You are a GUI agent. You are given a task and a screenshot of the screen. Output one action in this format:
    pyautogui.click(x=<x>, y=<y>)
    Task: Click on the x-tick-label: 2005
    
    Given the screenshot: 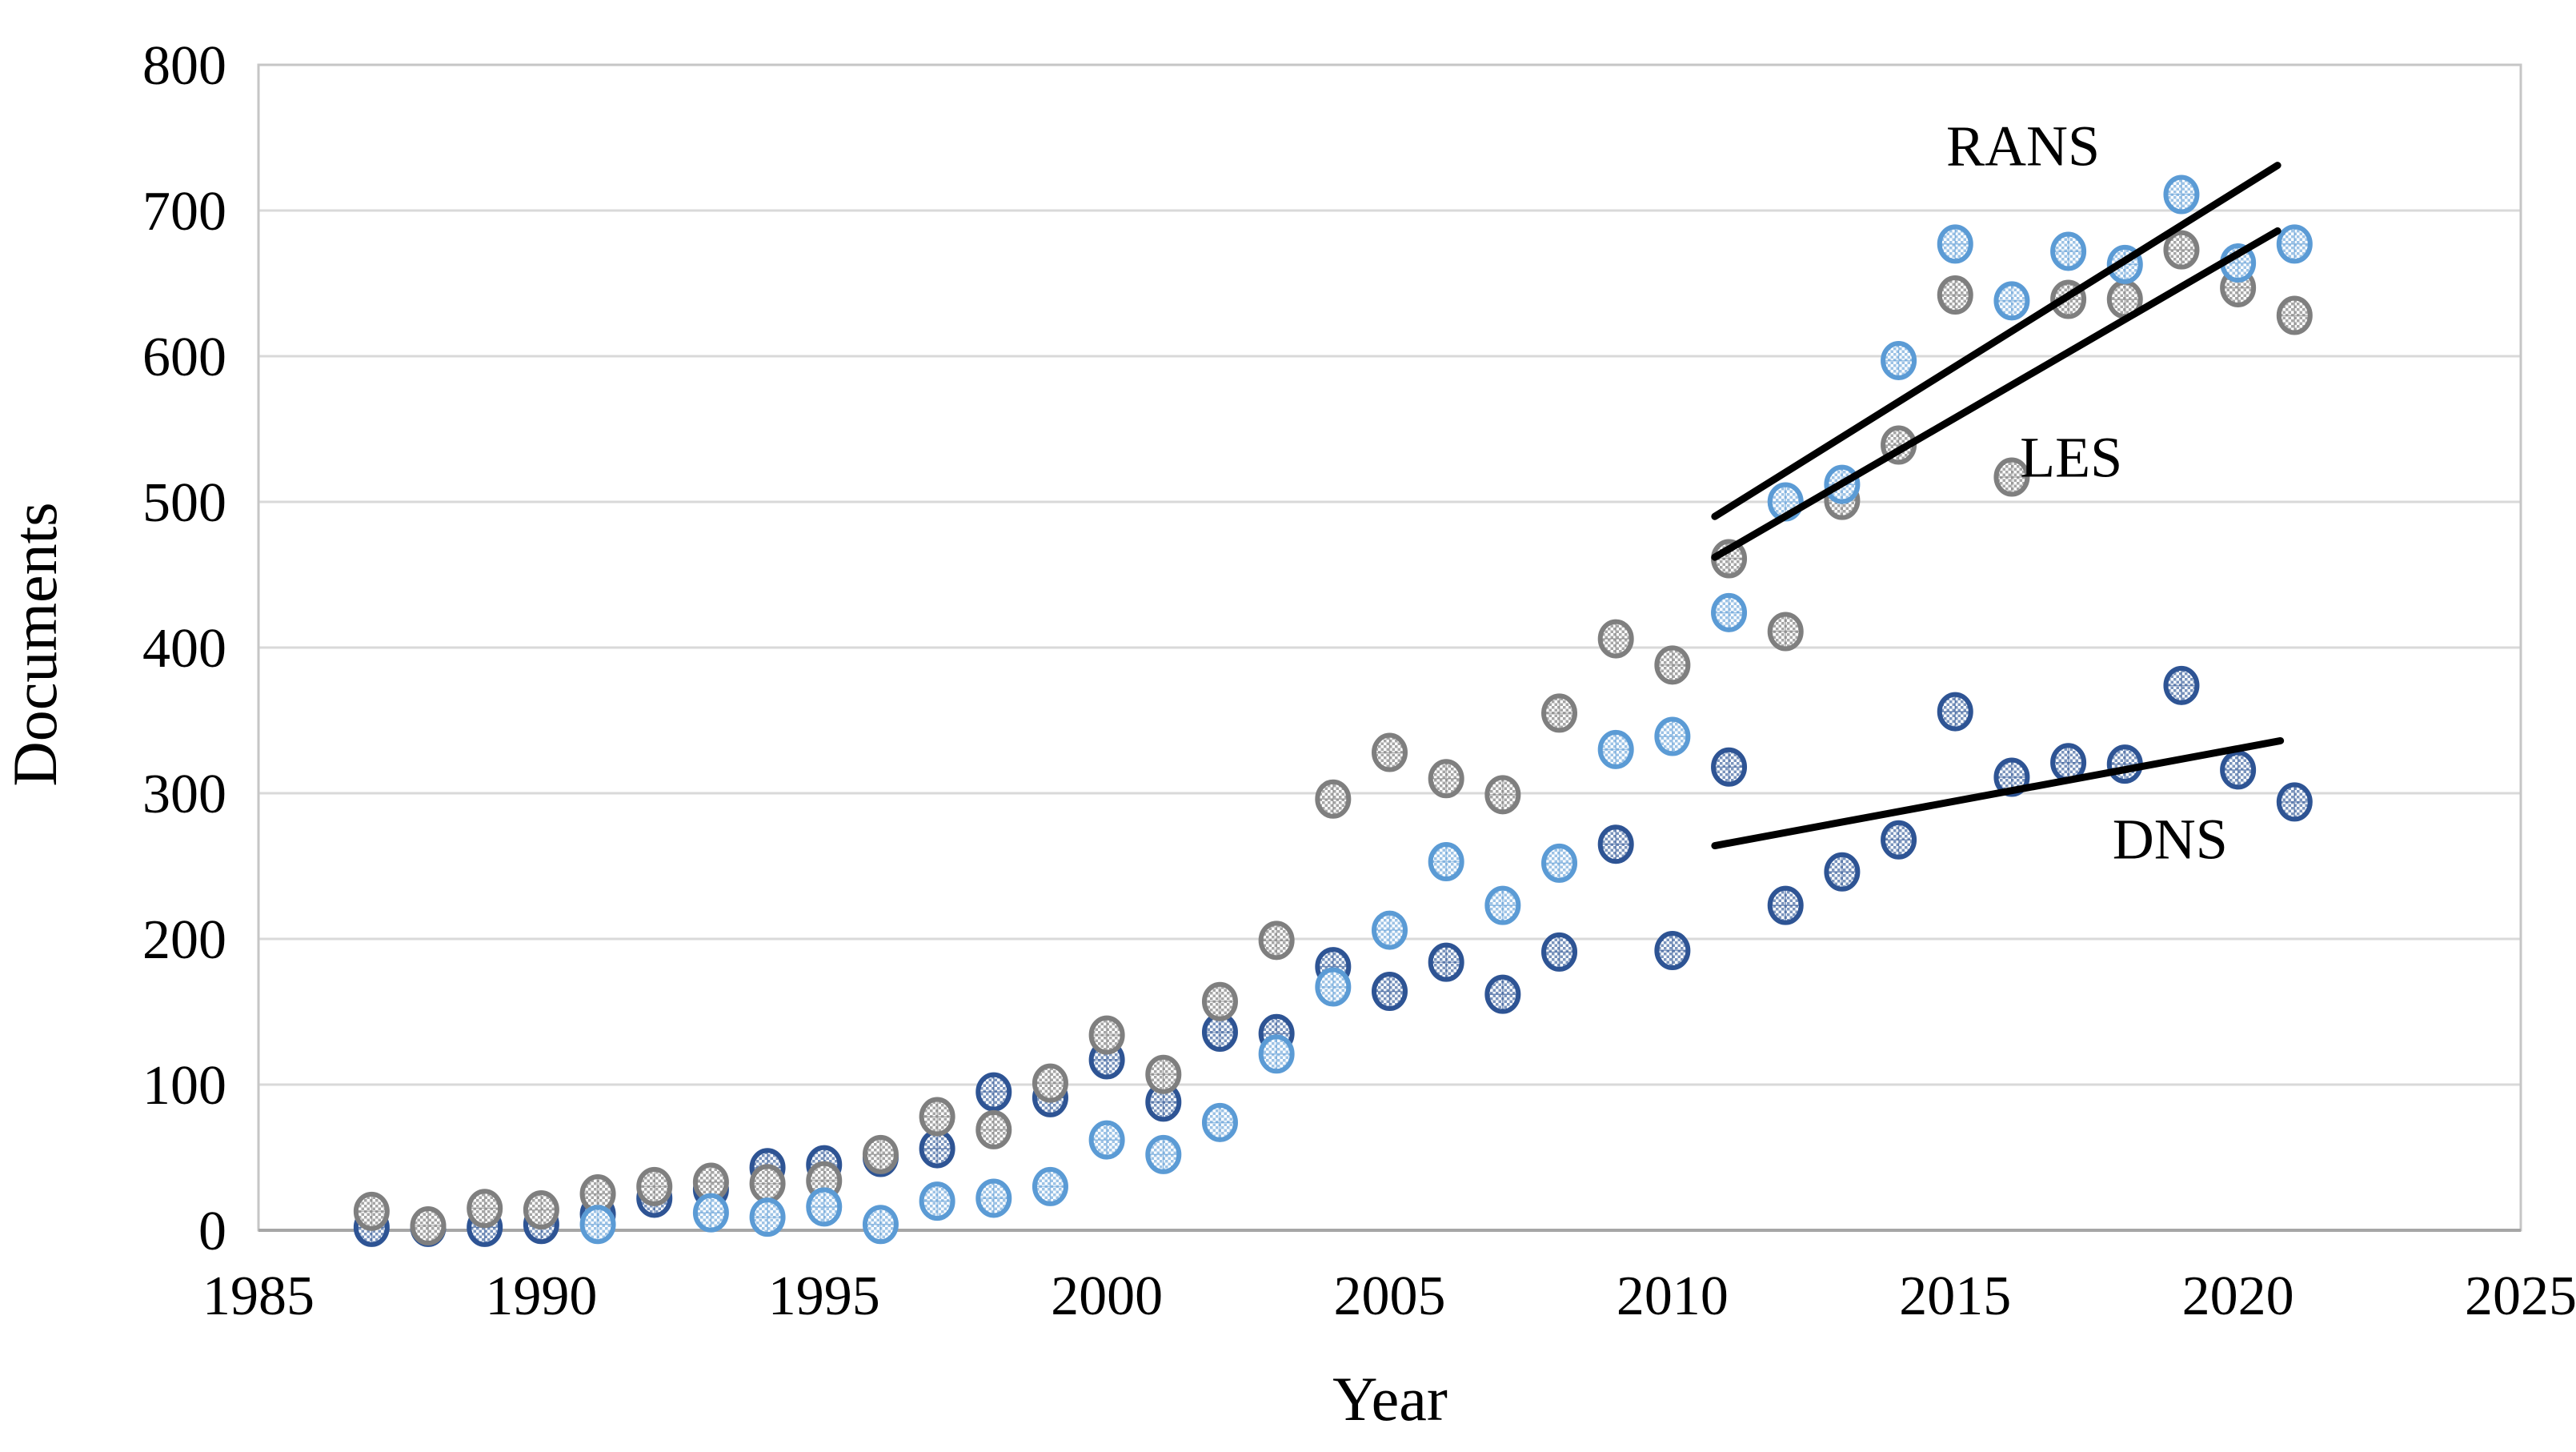 What is the action you would take?
    pyautogui.click(x=1390, y=1296)
    